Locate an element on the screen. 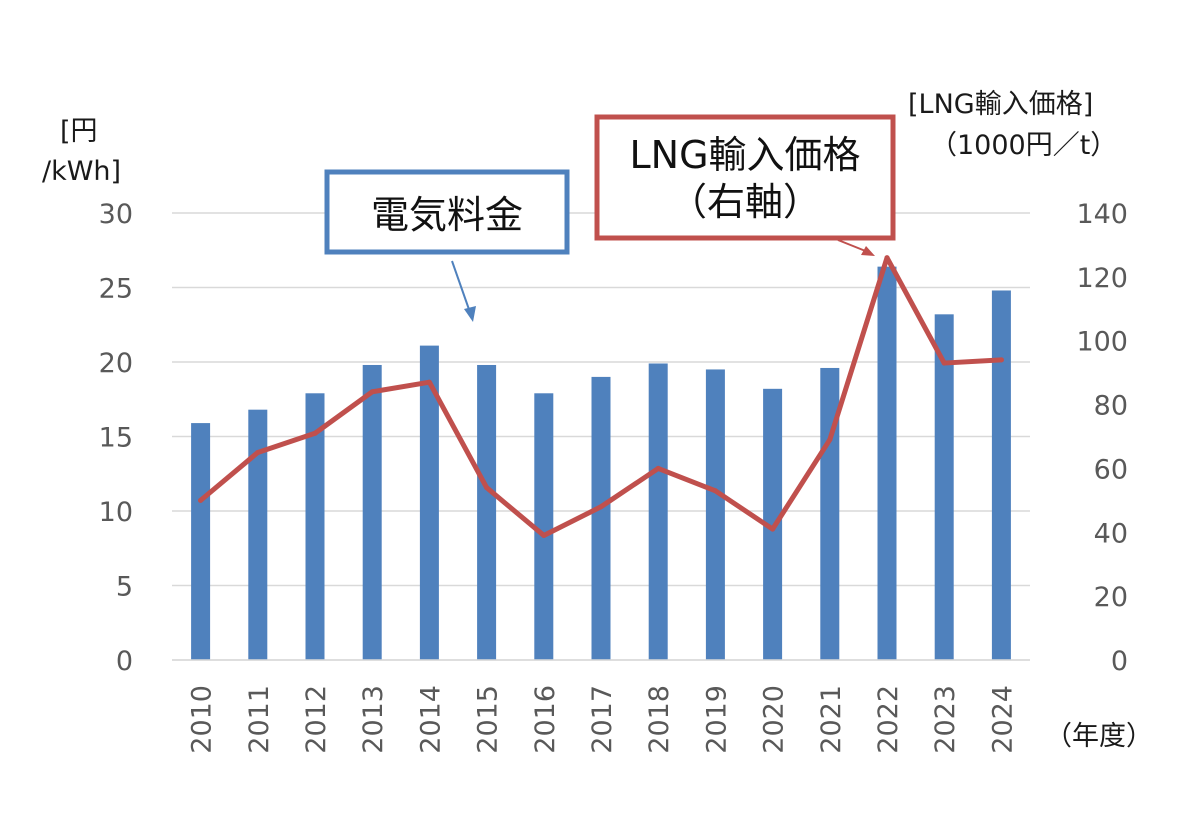 This screenshot has height=824, width=1200. x-axis-tick-label: 2016 is located at coordinates (545, 719).